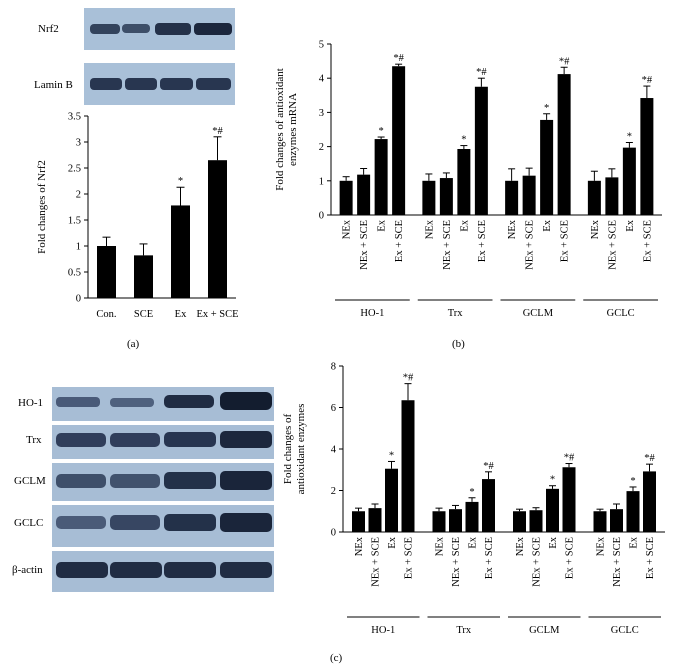 The height and width of the screenshot is (670, 674). Describe the element at coordinates (333, 367) in the screenshot. I see `y-tick-label: 8` at that location.